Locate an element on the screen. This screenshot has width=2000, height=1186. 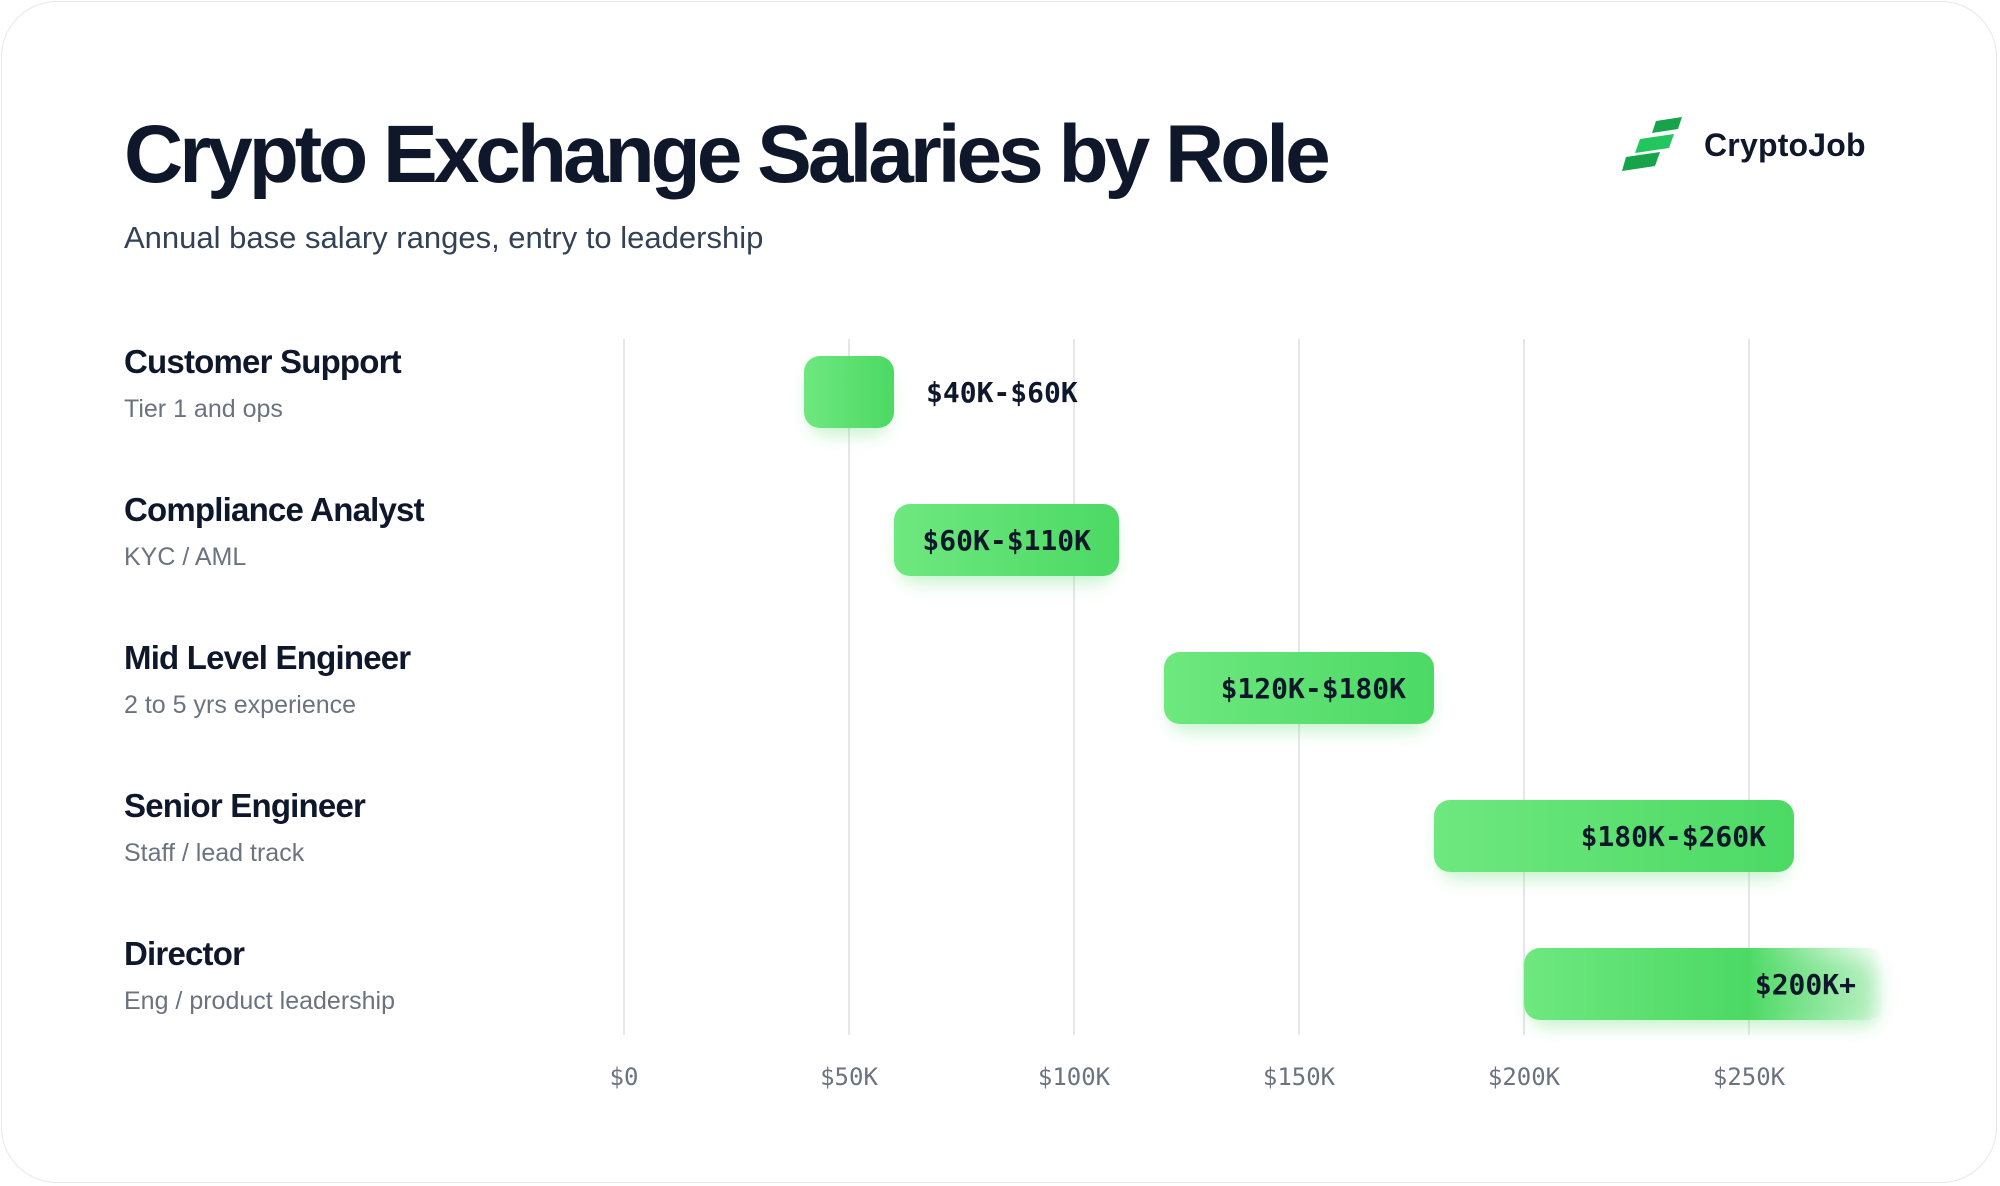
role-label: Customer Support Tier 1 and ops is located at coordinates (263, 383).